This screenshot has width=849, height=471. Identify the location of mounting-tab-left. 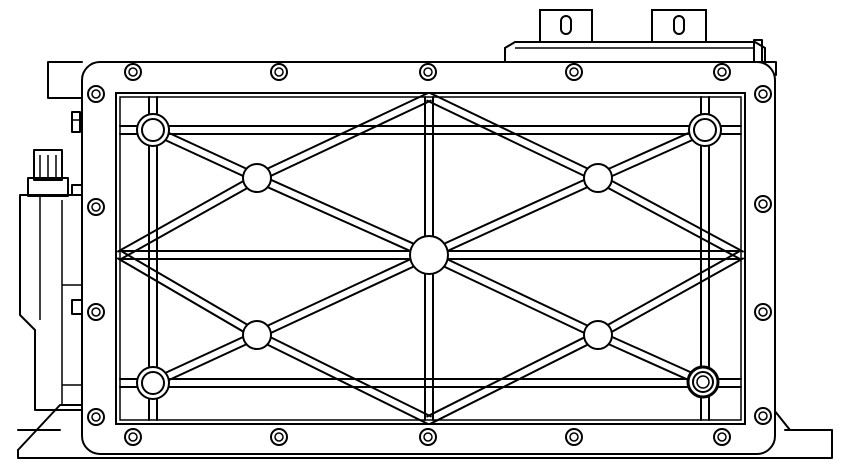
(566, 26).